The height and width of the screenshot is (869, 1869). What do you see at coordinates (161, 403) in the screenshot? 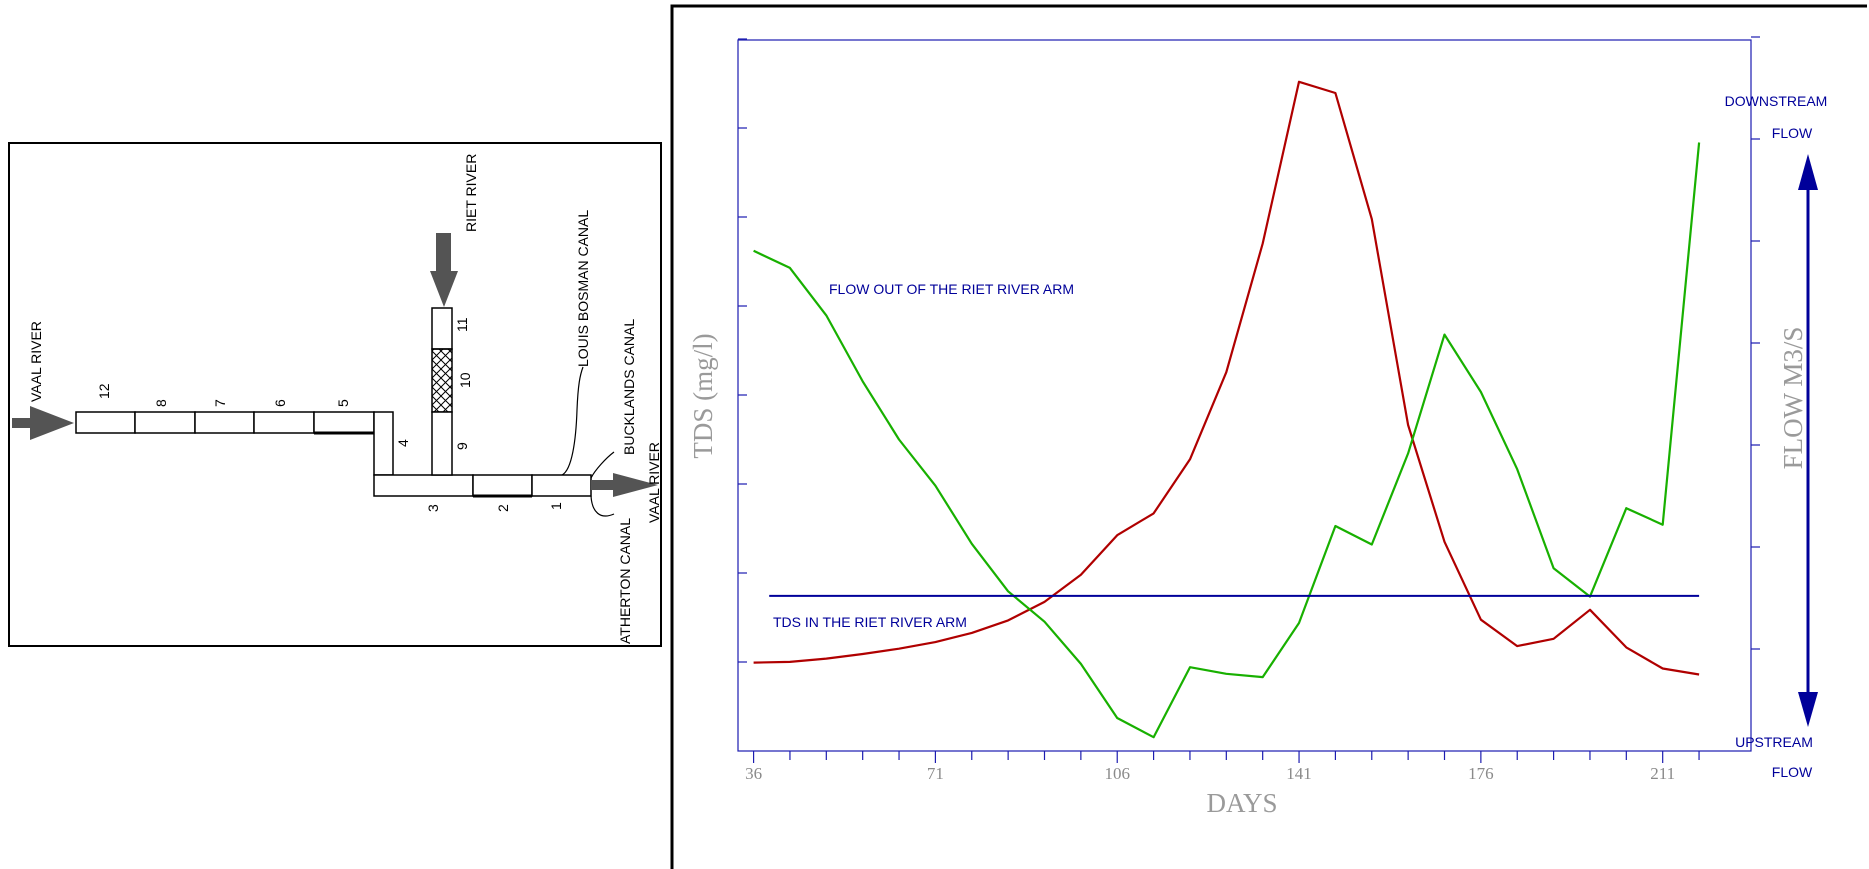
I see `segment-label-8: 8` at bounding box center [161, 403].